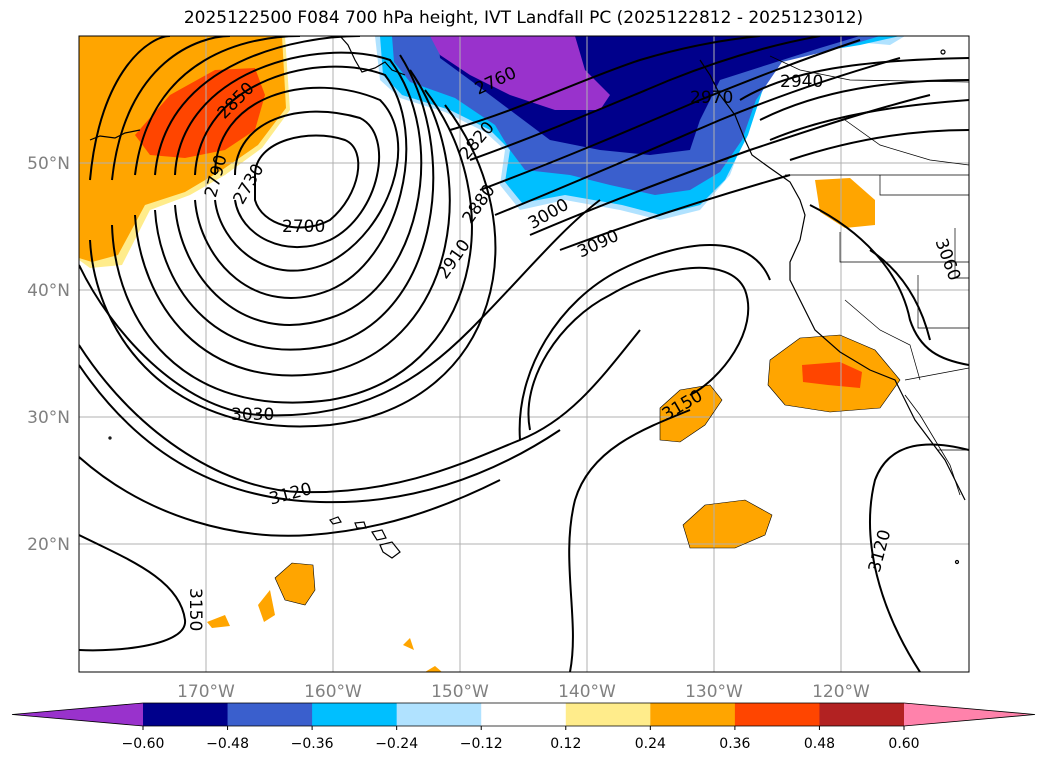 The image size is (1047, 765). Describe the element at coordinates (77, 714) in the screenshot. I see `colorbar-extend-low` at that location.